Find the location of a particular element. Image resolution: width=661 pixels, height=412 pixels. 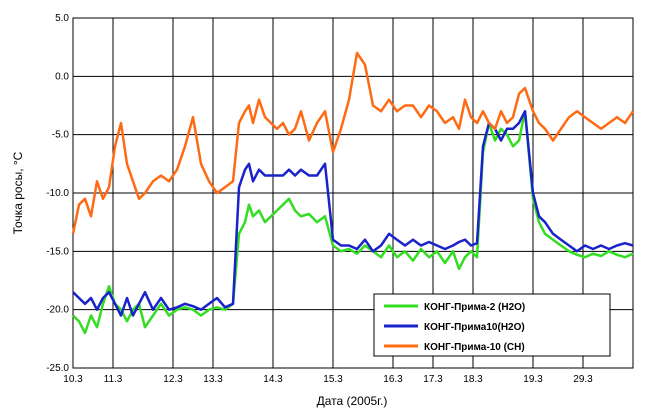

x-tick-label: 14.3 is located at coordinates (273, 379).